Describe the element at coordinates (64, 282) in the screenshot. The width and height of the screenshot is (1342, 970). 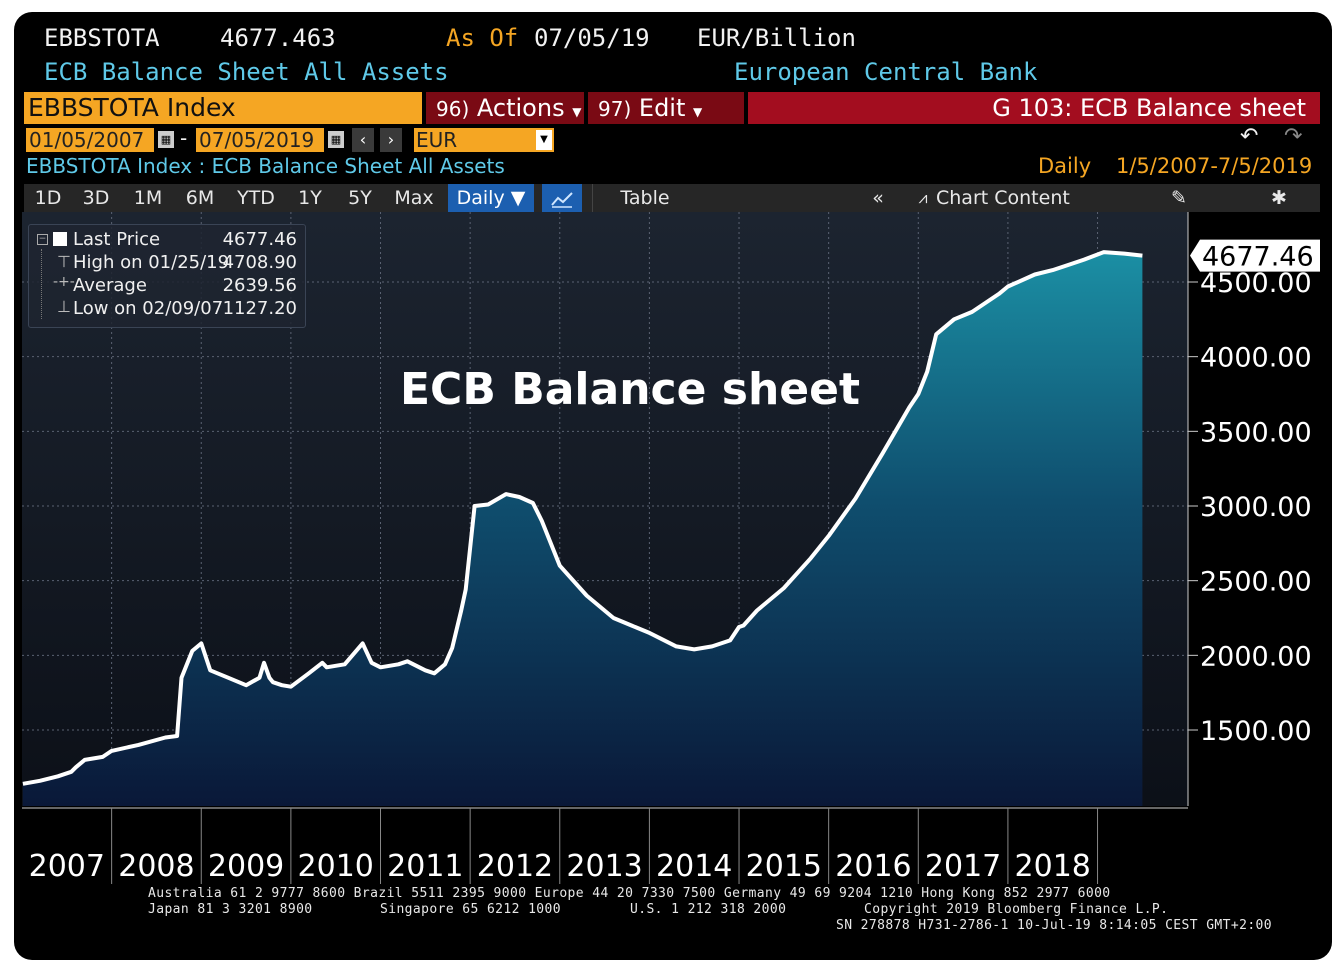
I see `average-marker-icon: -+-` at that location.